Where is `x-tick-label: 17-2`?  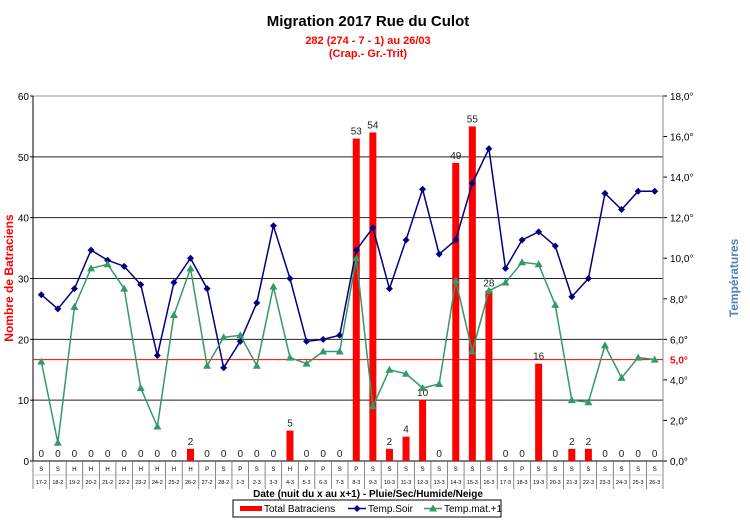
x-tick-label: 17-2 is located at coordinates (41, 483).